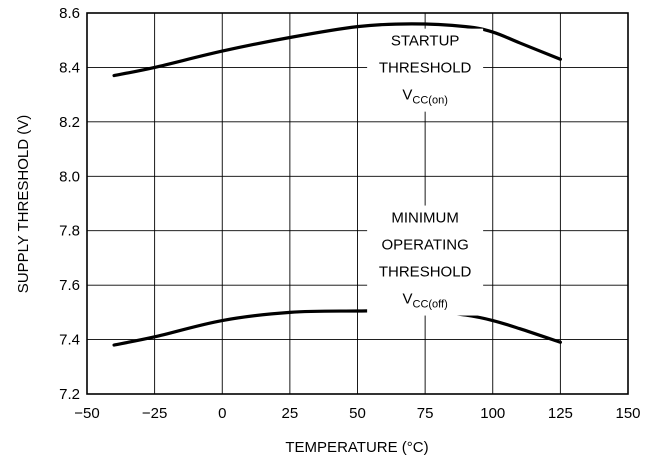 The image size is (661, 464). Describe the element at coordinates (425, 41) in the screenshot. I see `annotation-text: STARTUP` at that location.